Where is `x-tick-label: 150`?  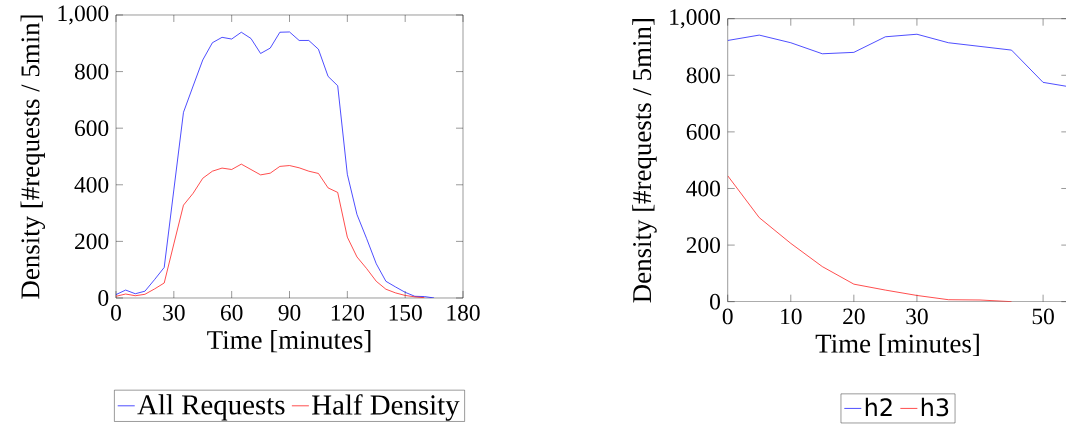
x-tick-label: 150 is located at coordinates (405, 312).